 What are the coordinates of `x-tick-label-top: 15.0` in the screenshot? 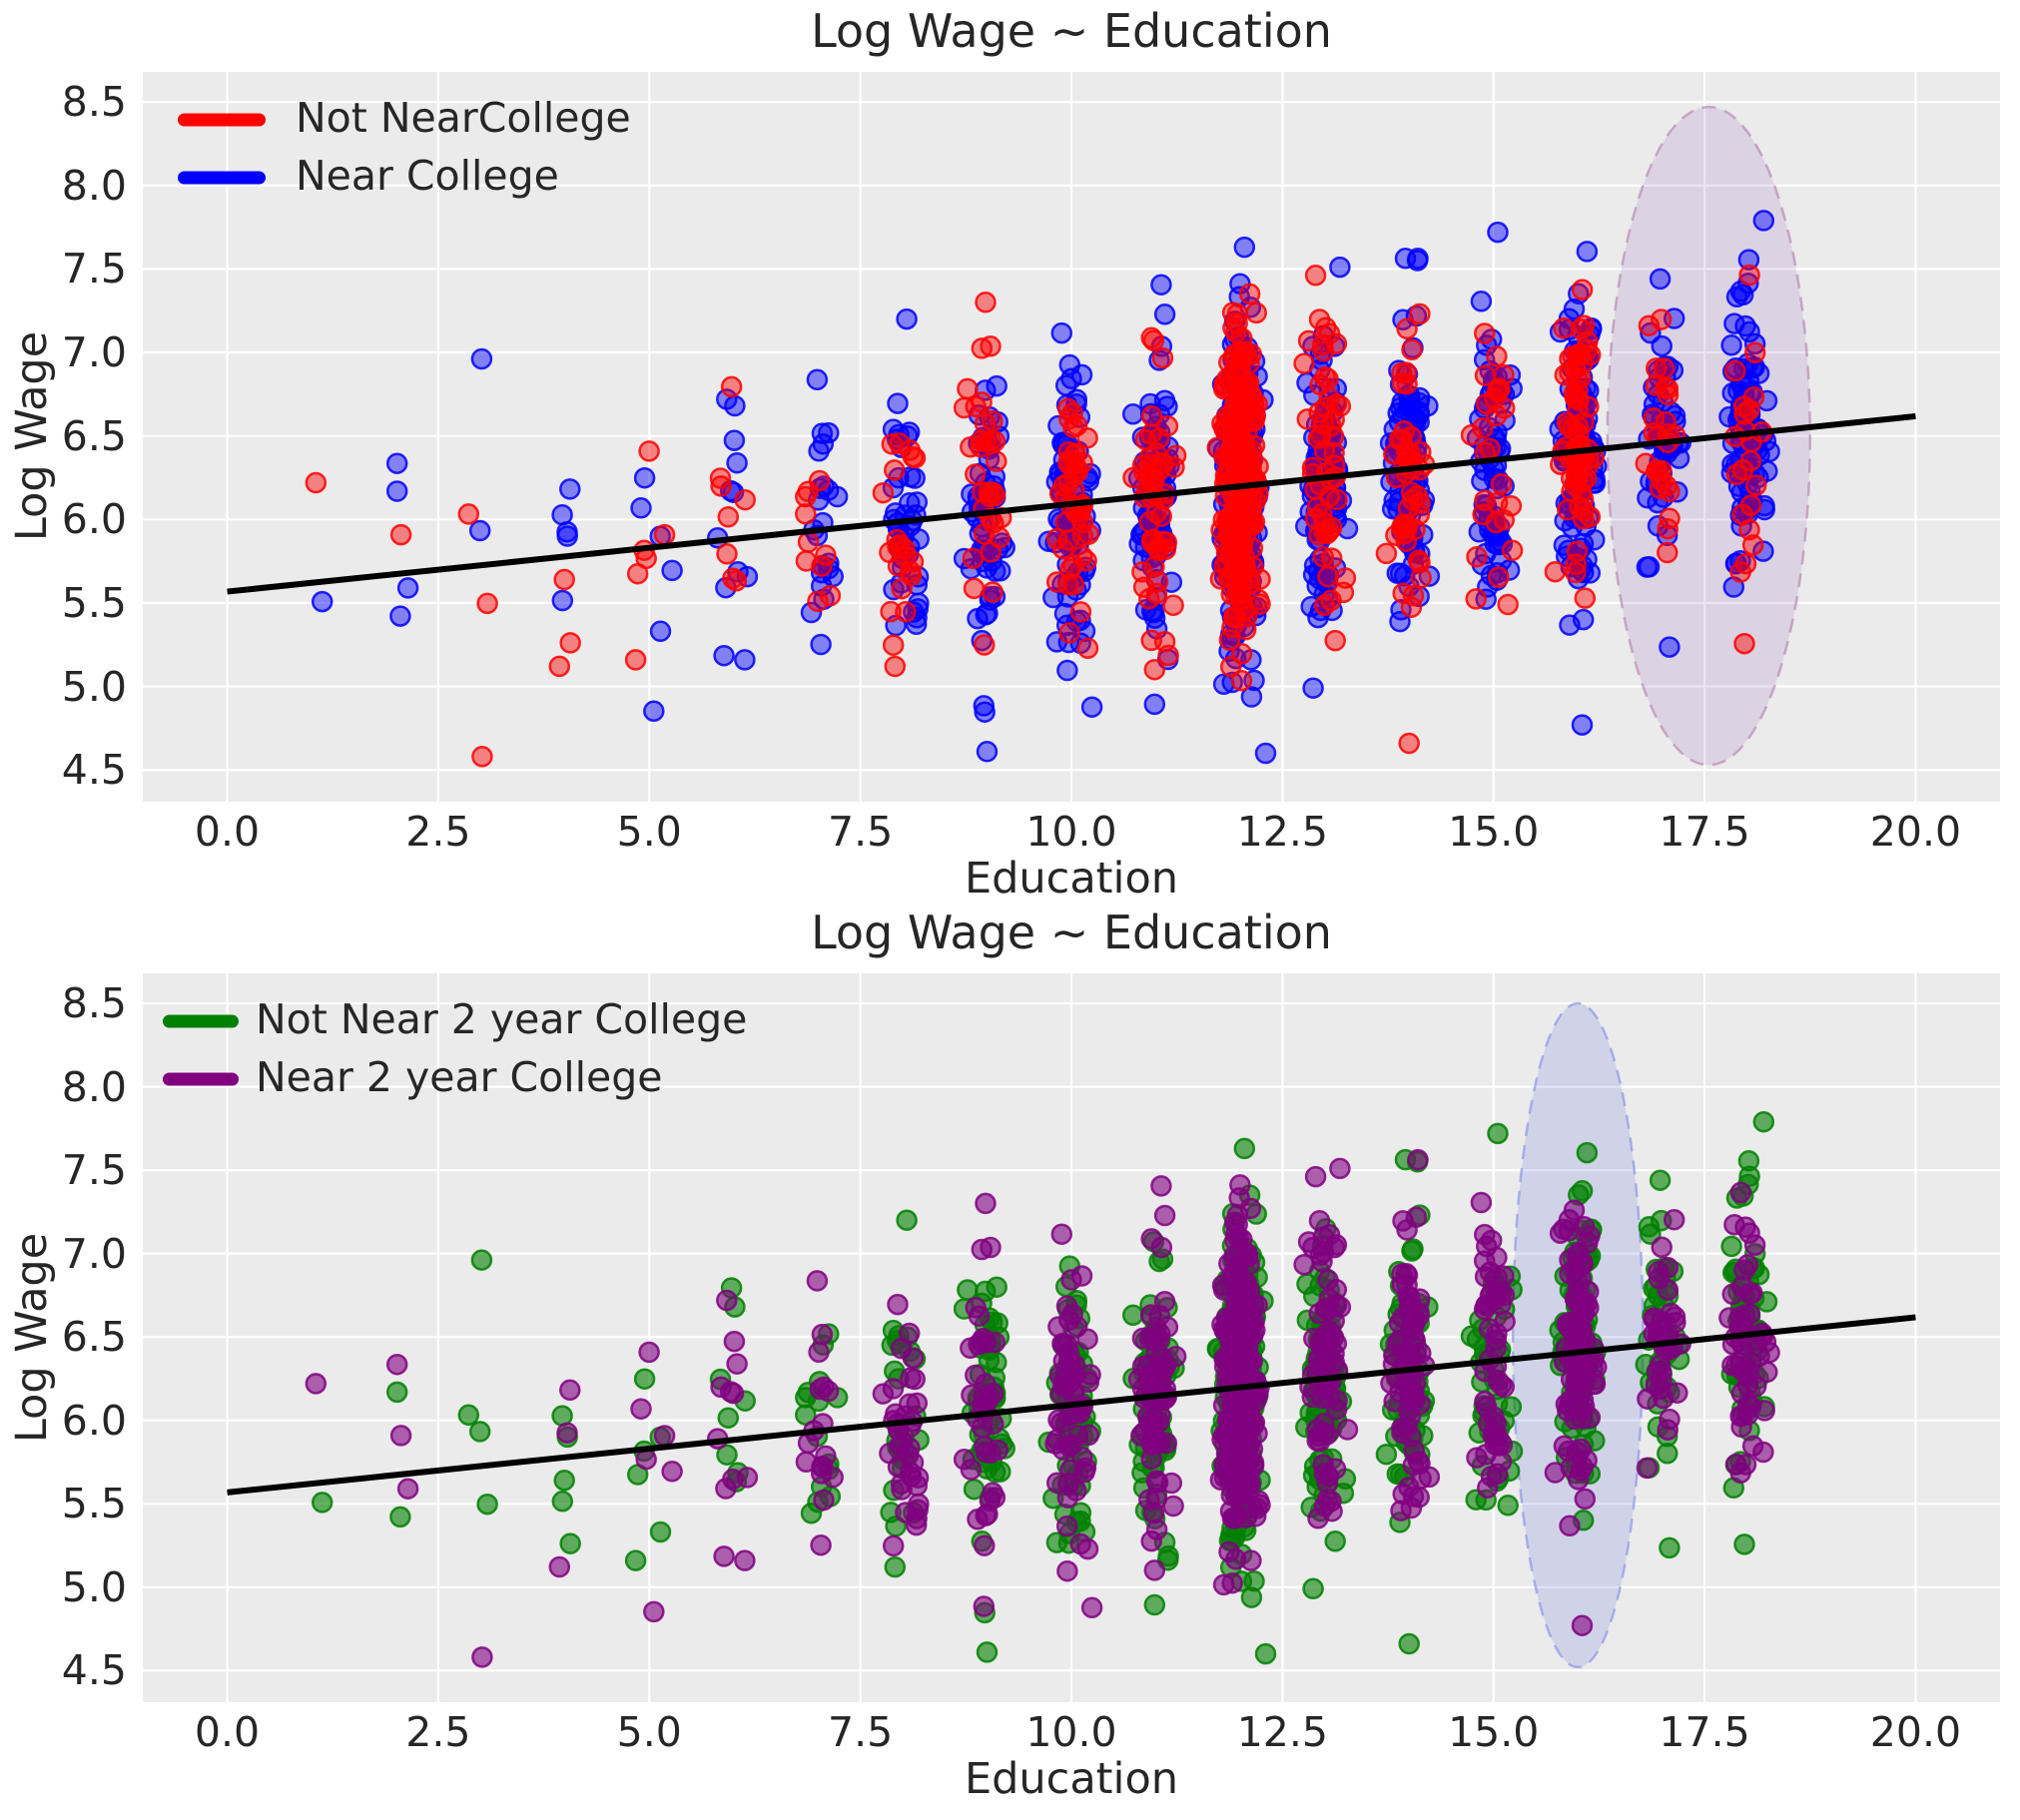 It's located at (1494, 832).